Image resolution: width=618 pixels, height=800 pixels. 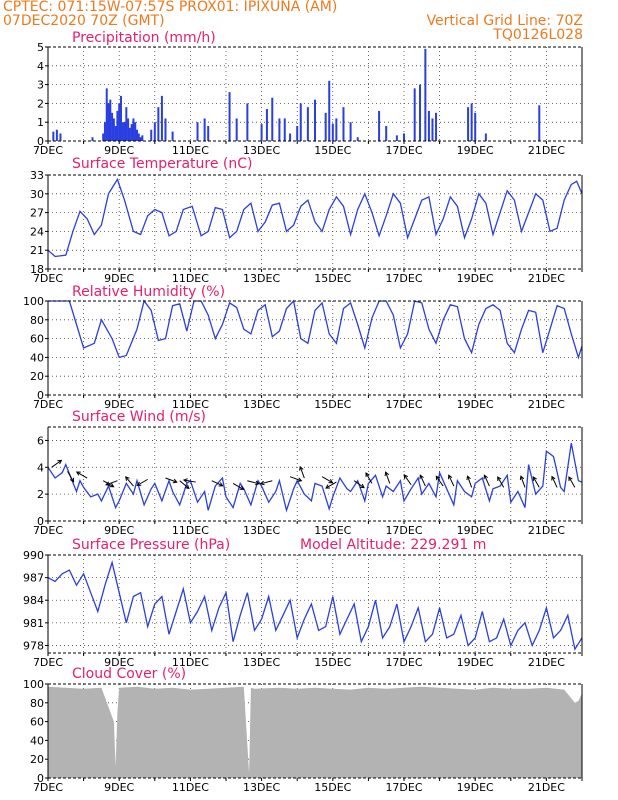 What do you see at coordinates (33, 600) in the screenshot?
I see `y-tick-label: 984` at bounding box center [33, 600].